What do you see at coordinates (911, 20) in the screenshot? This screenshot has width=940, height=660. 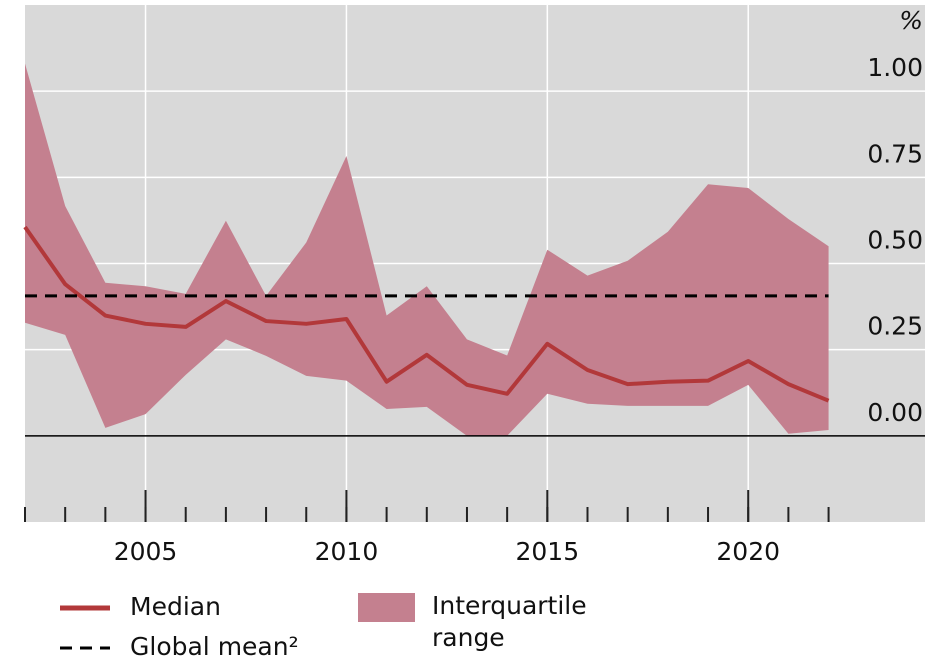 I see `unit-label: %` at bounding box center [911, 20].